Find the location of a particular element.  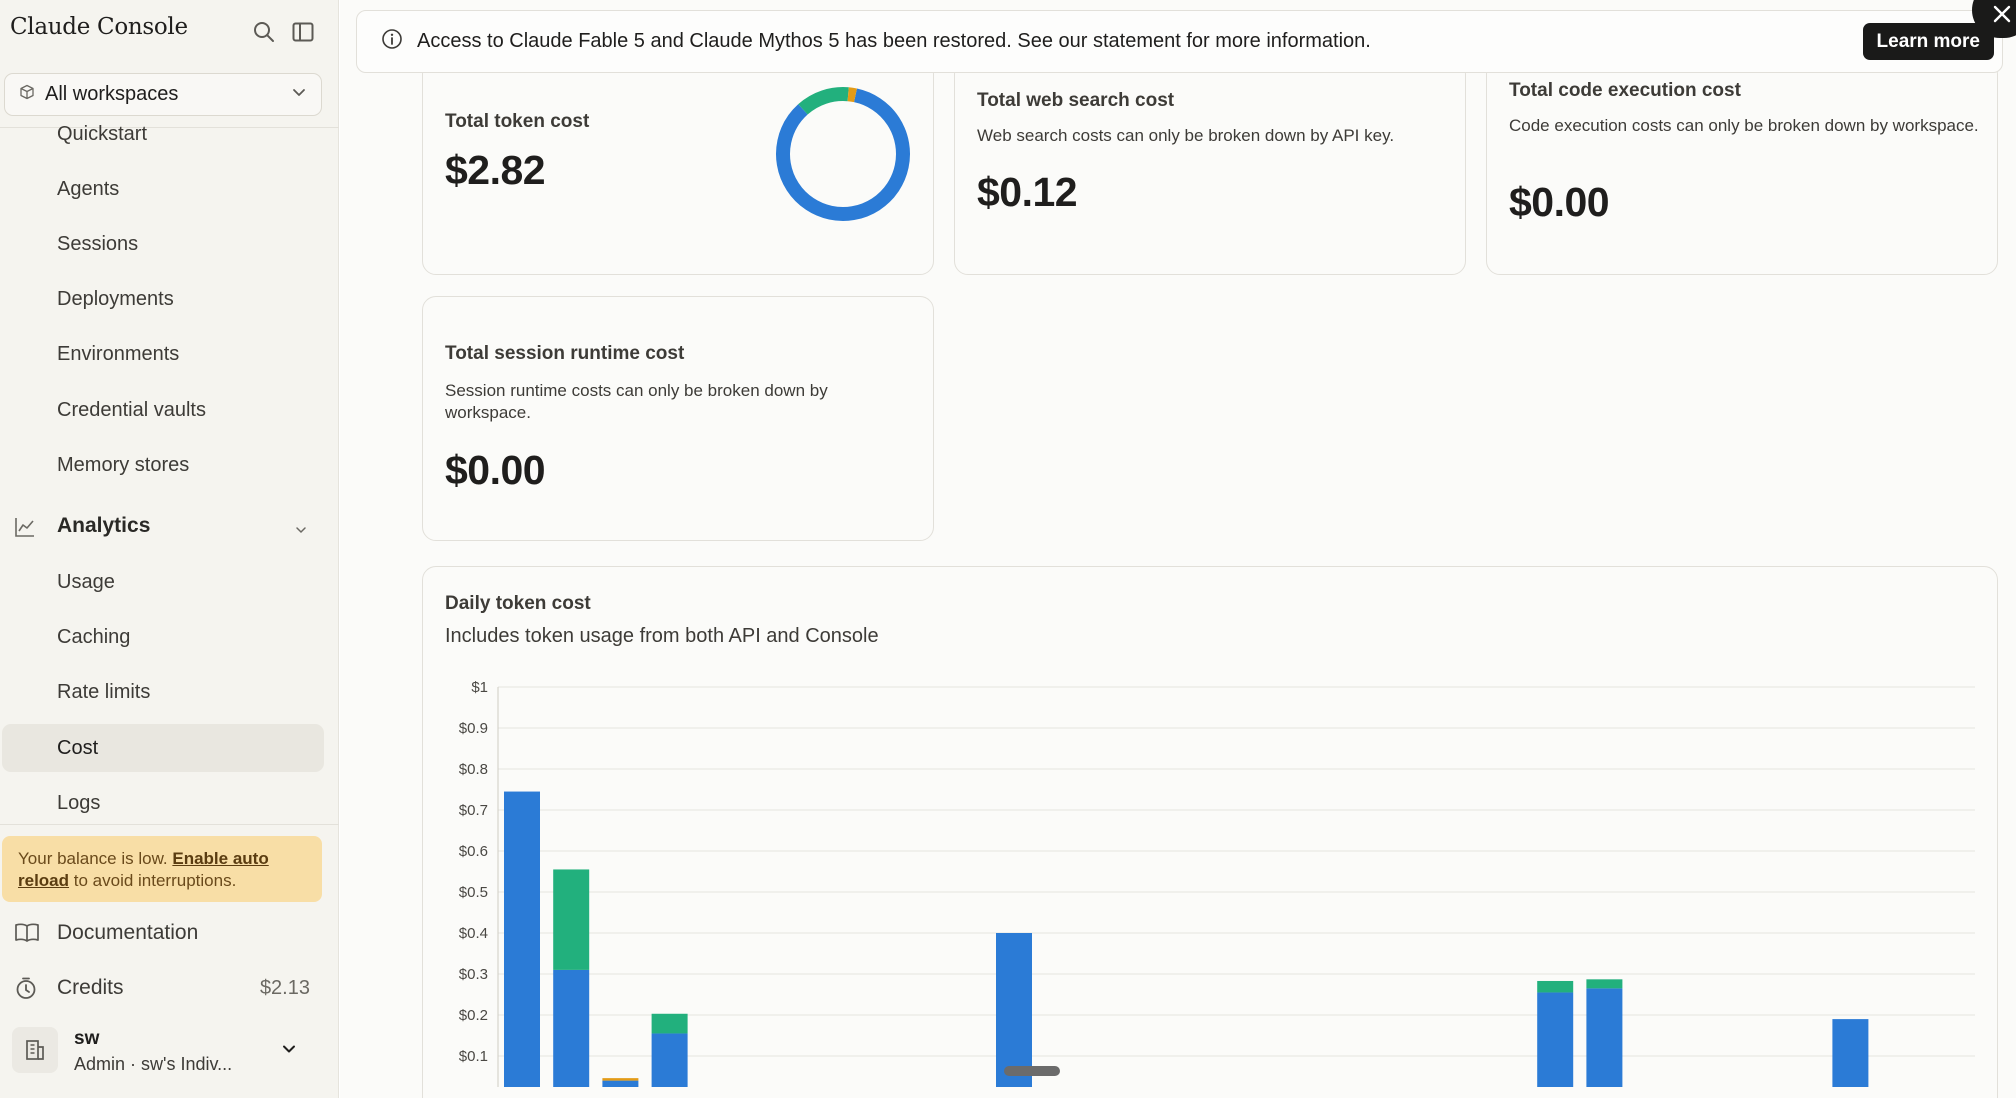

info-icon is located at coordinates (392, 41).